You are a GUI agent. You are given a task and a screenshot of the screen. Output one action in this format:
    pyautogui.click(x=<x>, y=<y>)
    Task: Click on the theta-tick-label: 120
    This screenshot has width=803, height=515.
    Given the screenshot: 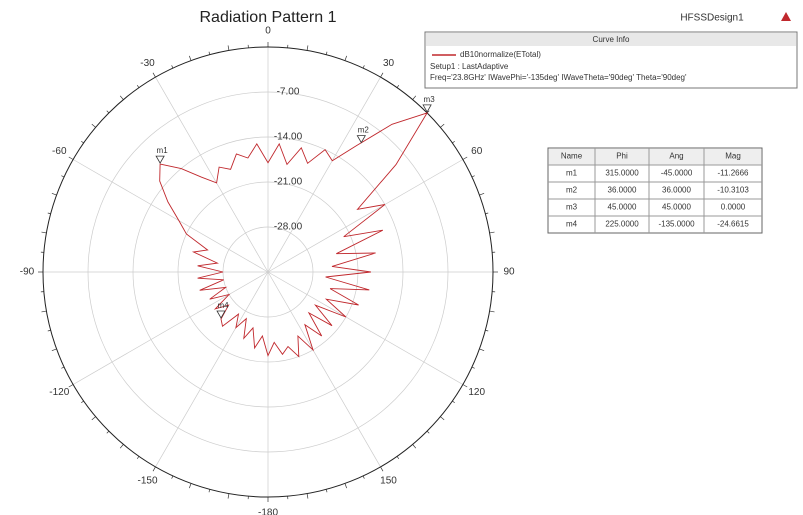 What is the action you would take?
    pyautogui.click(x=476, y=392)
    